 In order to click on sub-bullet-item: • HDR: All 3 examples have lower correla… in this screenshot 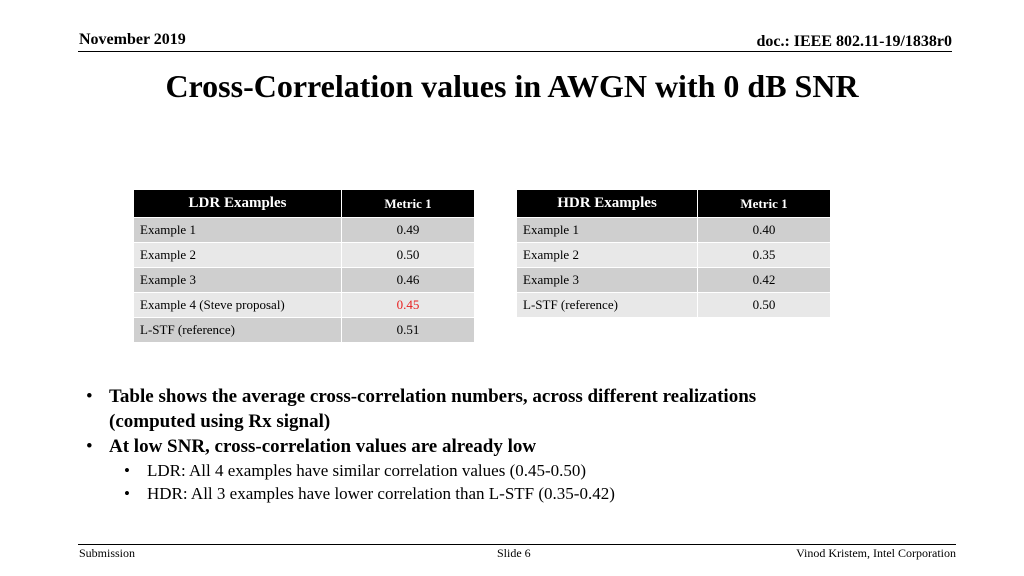, I will do `click(526, 493)`.